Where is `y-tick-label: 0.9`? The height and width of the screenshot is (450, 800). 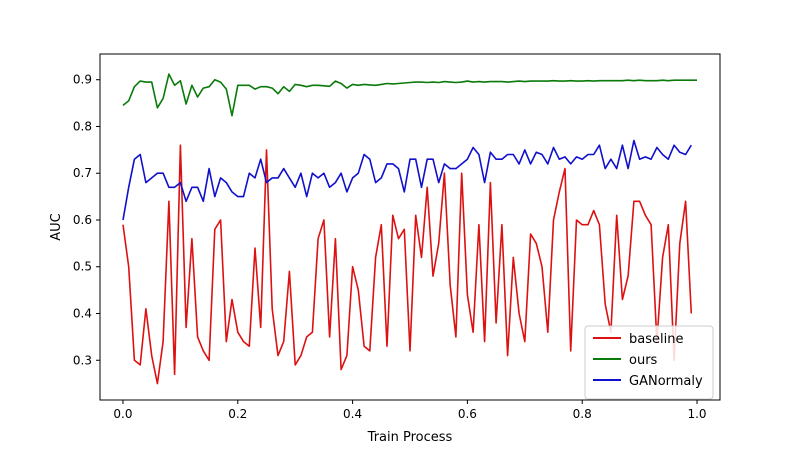
y-tick-label: 0.9 is located at coordinates (82, 80).